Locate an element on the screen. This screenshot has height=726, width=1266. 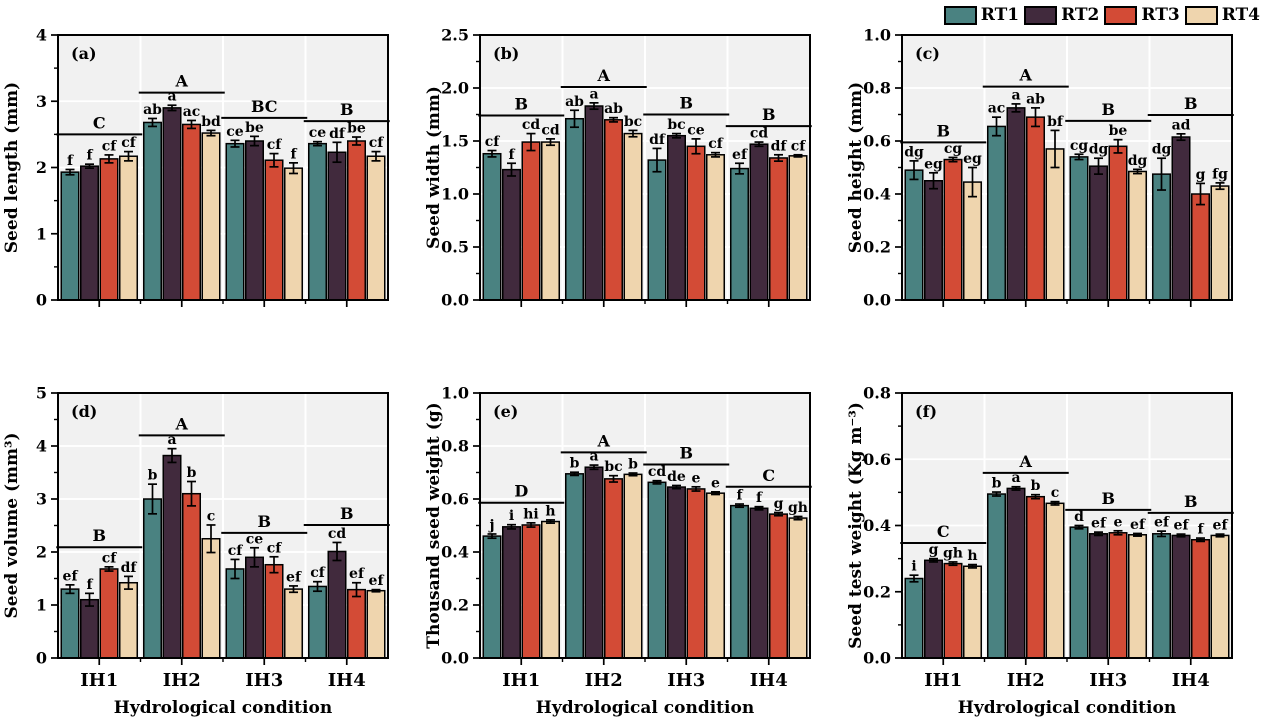
panel-tag: (f) is located at coordinates (926, 411).